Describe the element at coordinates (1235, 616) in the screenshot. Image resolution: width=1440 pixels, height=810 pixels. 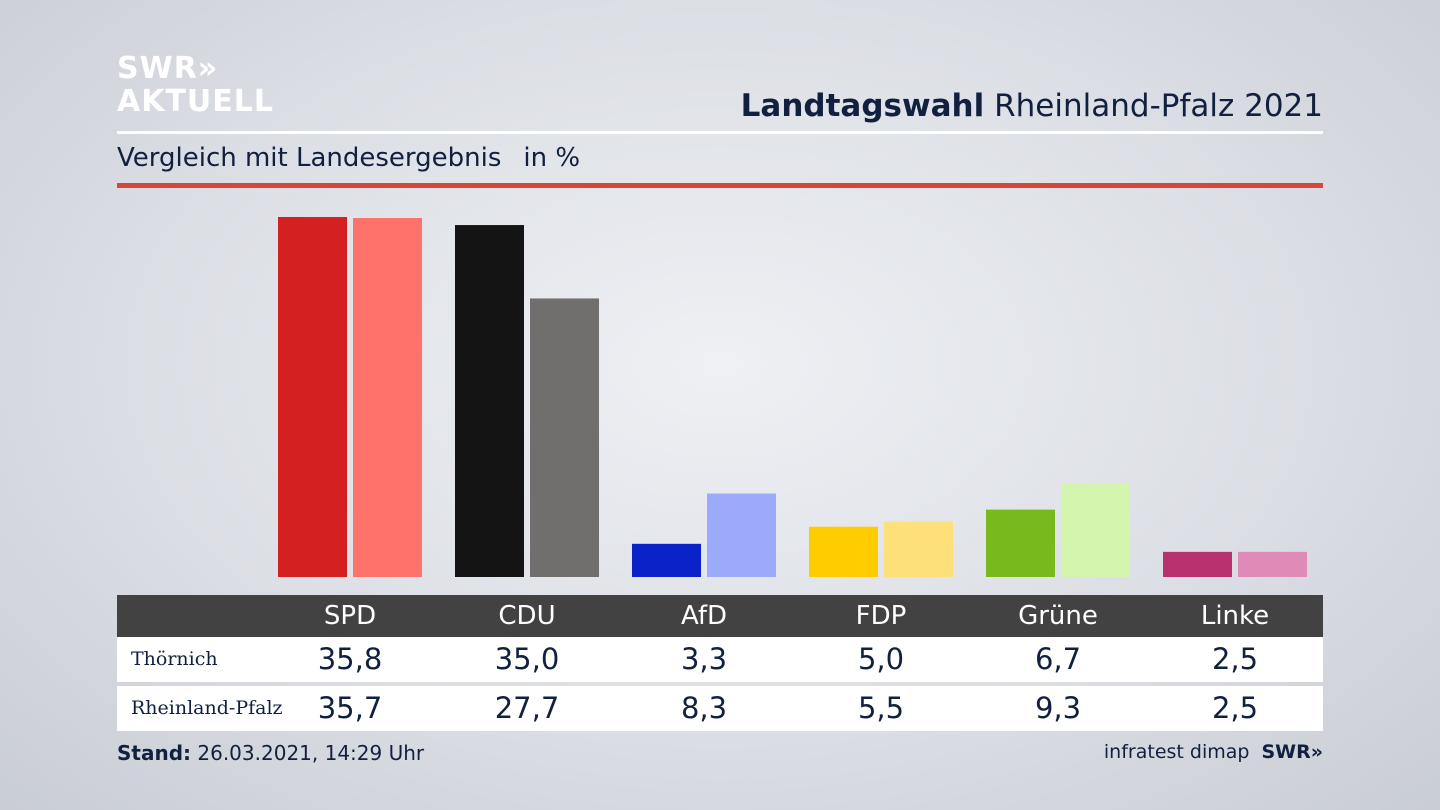
I see `column-header: Linke` at that location.